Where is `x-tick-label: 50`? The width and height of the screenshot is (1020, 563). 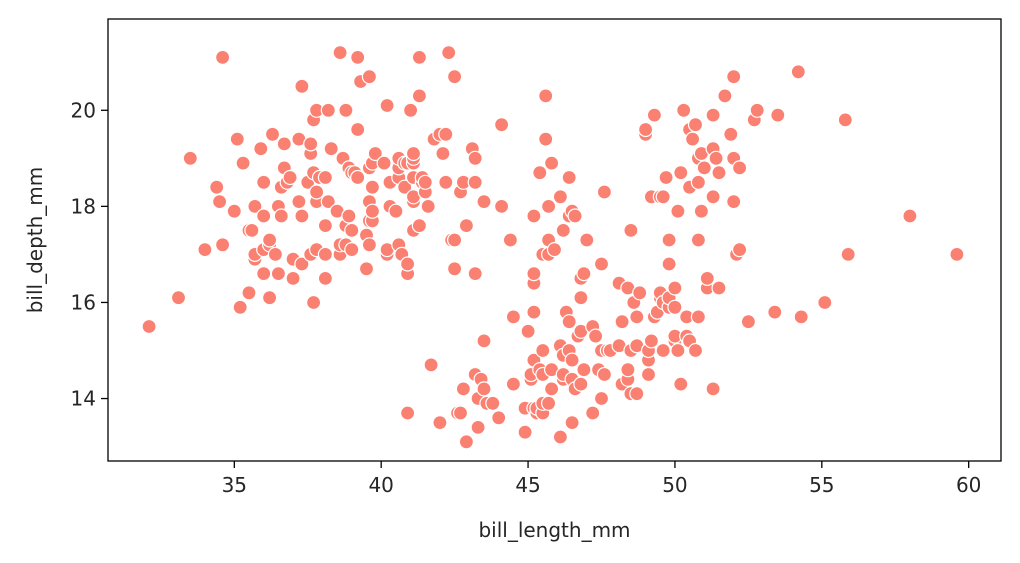 x-tick-label: 50 is located at coordinates (674, 485).